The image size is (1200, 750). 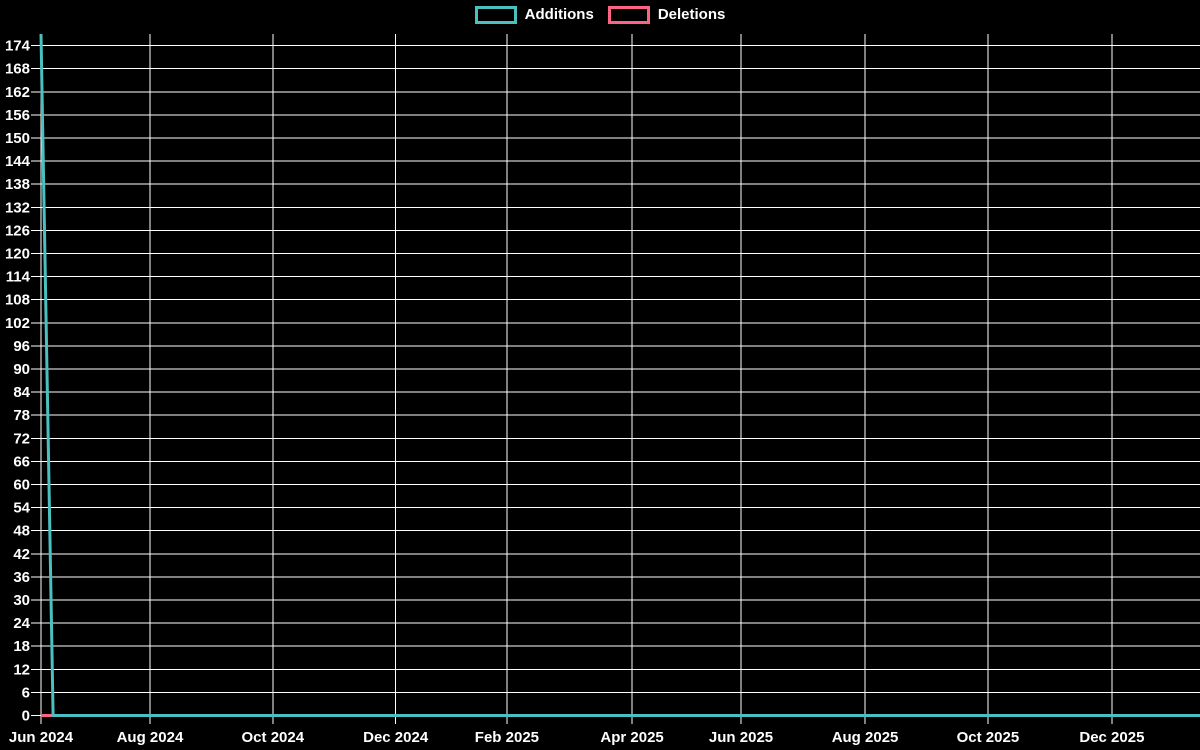 I want to click on legend-label-deletions: Deletions, so click(x=691, y=14).